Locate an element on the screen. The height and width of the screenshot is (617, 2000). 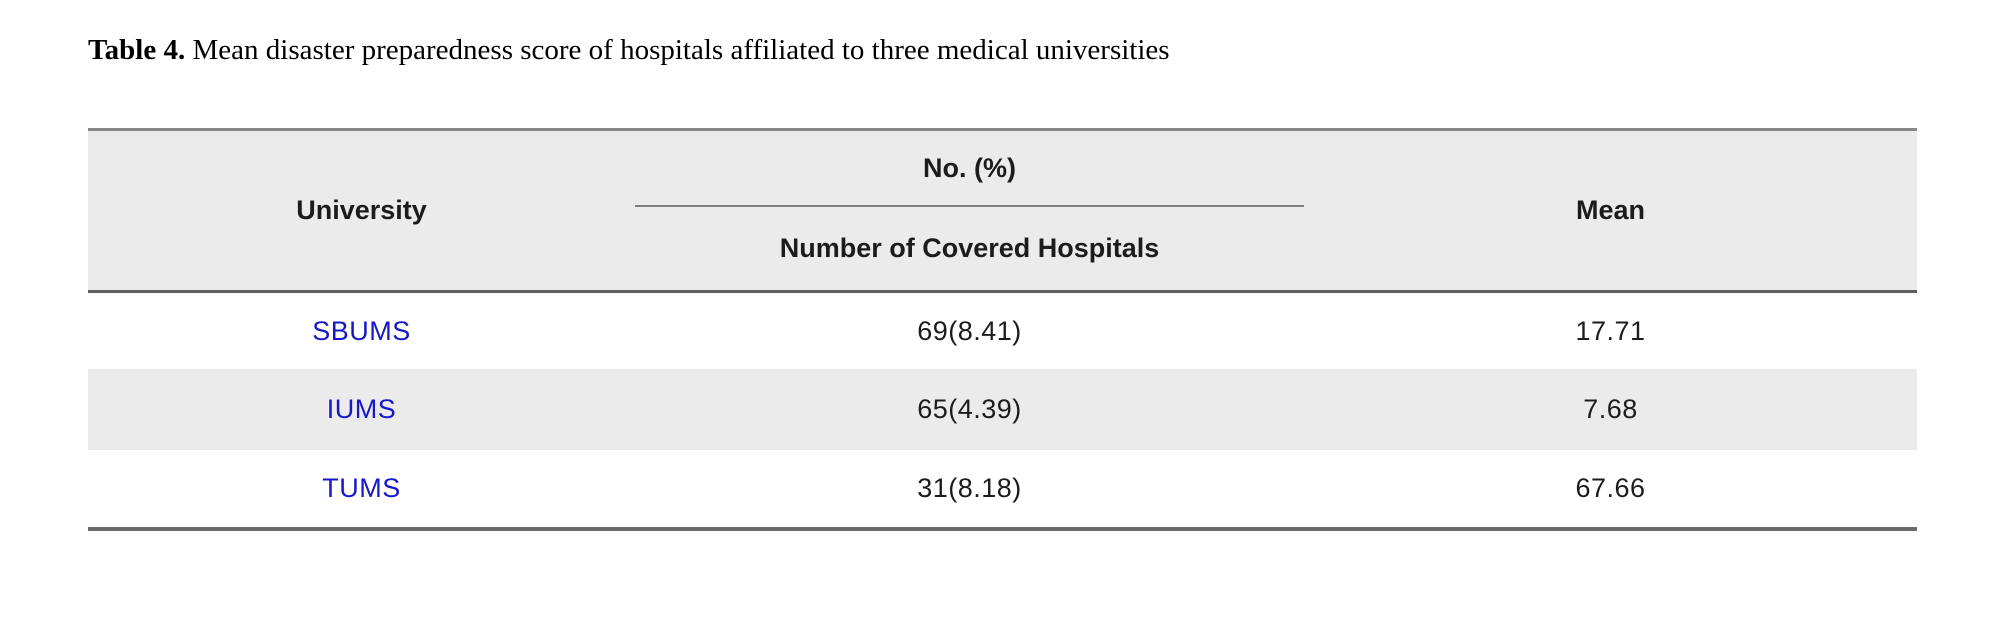
covered-hospitals-value: 69(8.41) is located at coordinates (969, 330).